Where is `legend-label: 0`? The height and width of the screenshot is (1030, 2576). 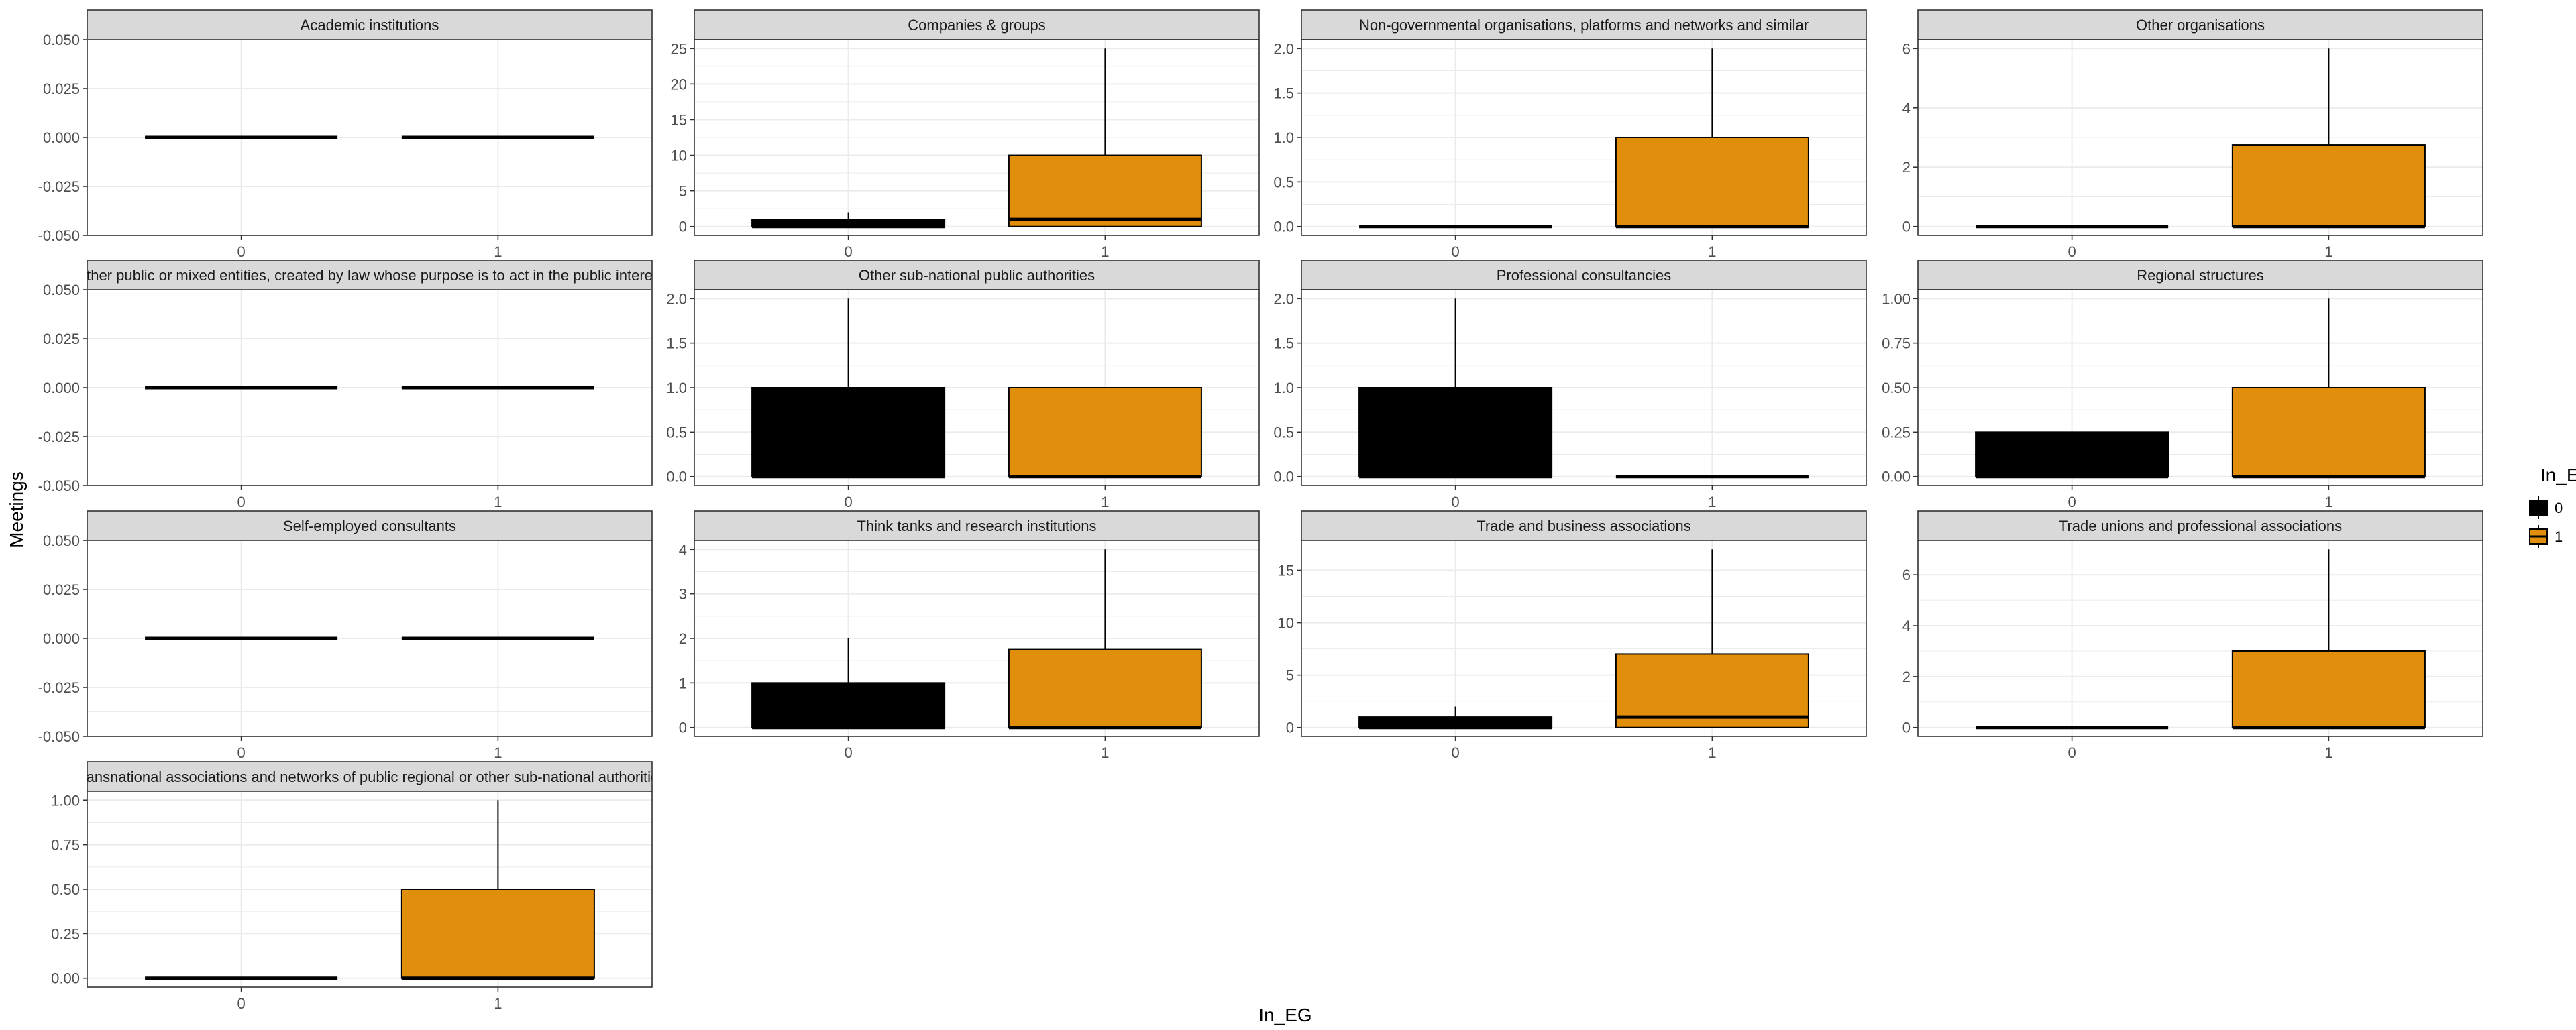
legend-label: 0 is located at coordinates (2559, 508).